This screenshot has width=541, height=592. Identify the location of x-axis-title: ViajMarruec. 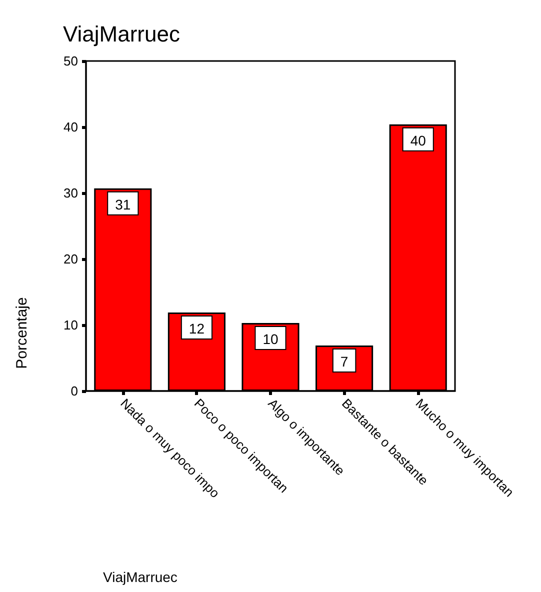
(140, 577).